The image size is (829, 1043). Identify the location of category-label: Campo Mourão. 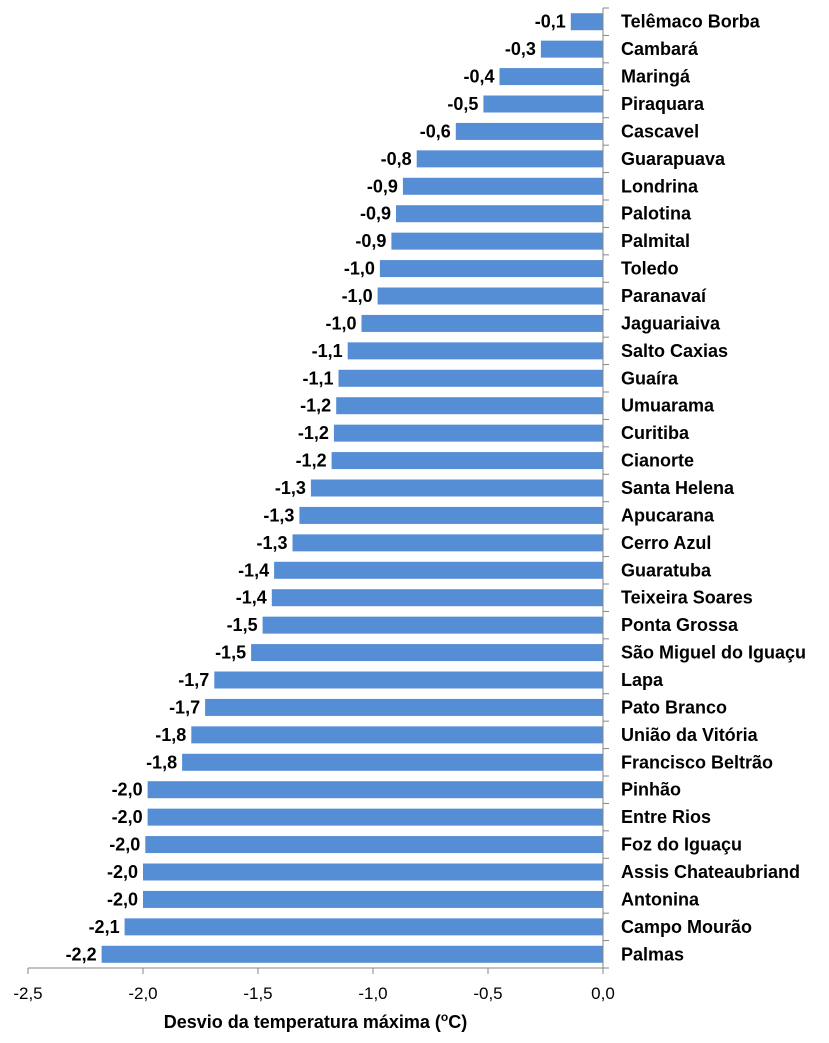
(686, 927).